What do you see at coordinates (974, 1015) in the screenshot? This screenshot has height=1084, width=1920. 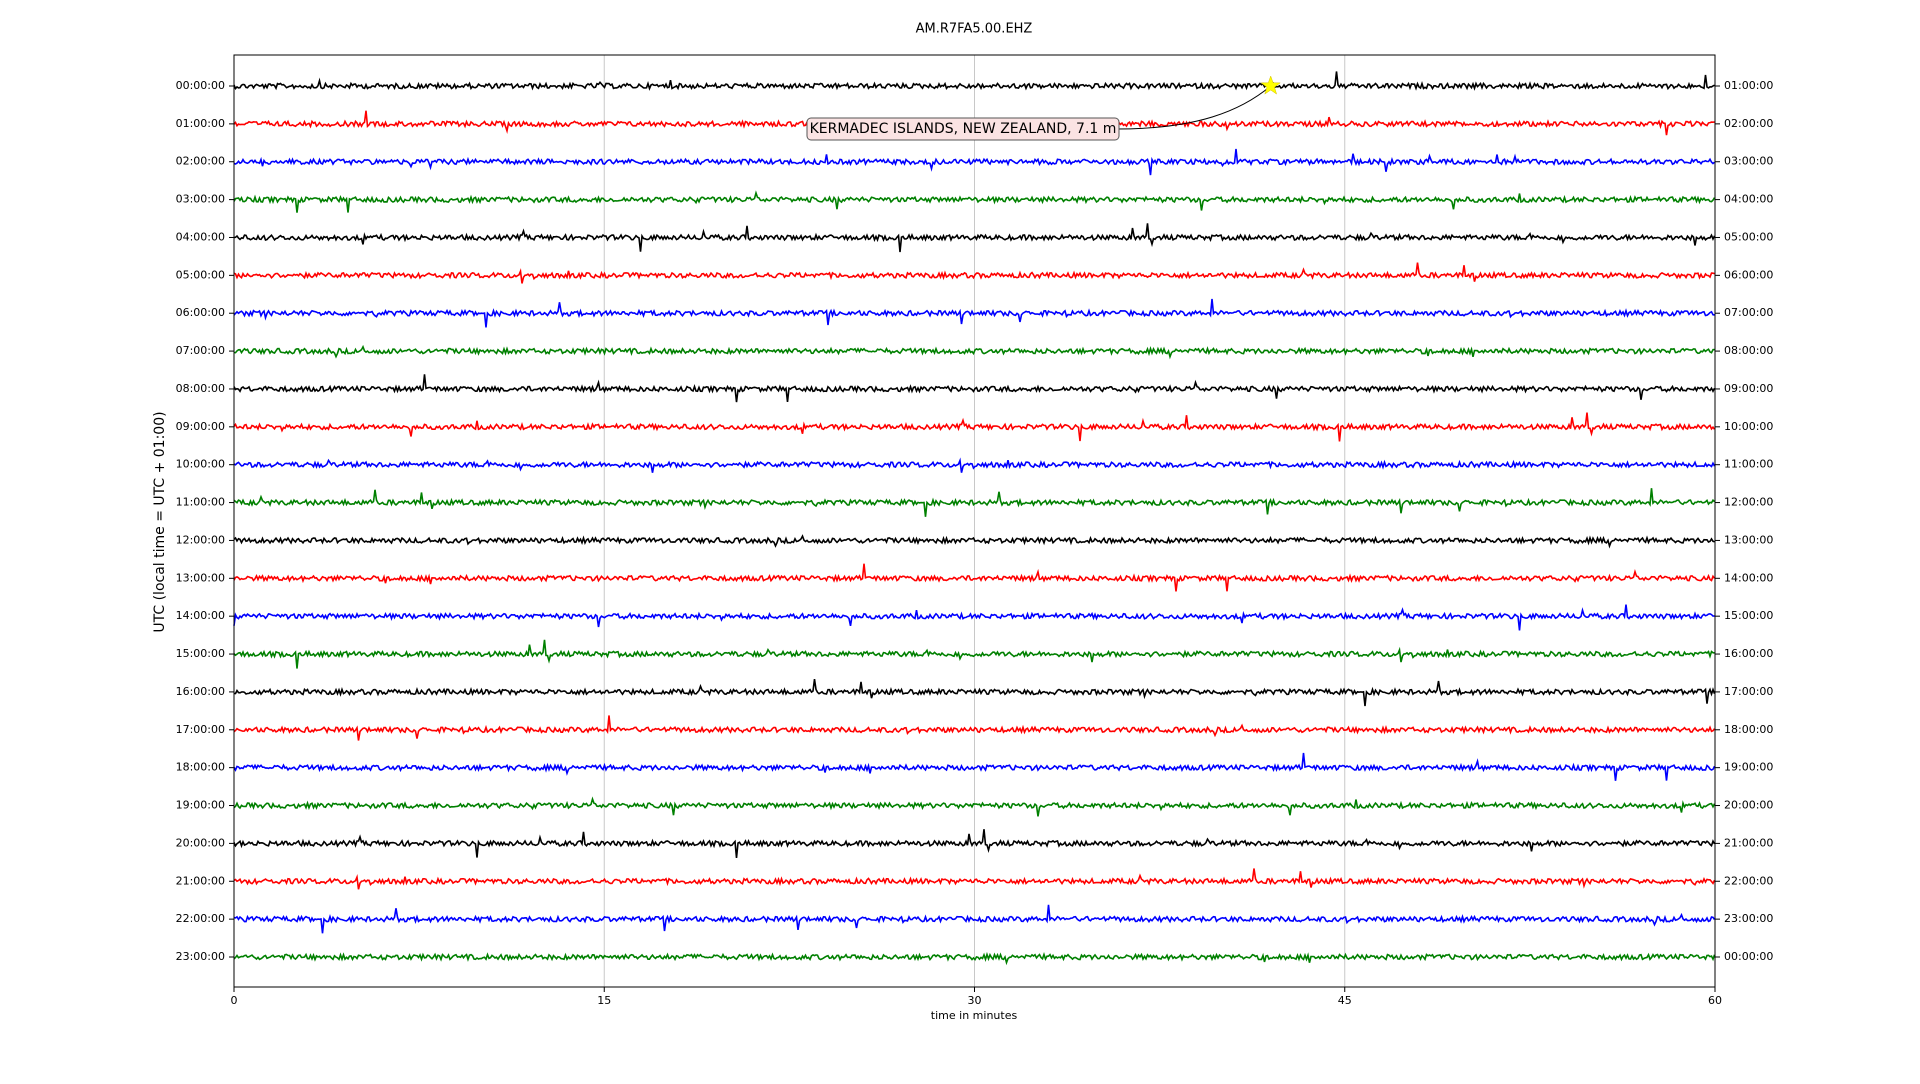 I see `x-axis-label: time in minutes` at bounding box center [974, 1015].